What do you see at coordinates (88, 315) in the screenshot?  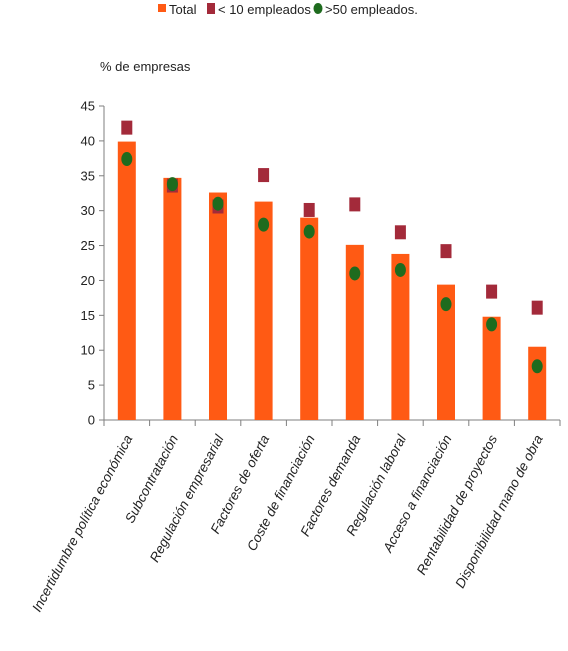 I see `y-tick-label: 15` at bounding box center [88, 315].